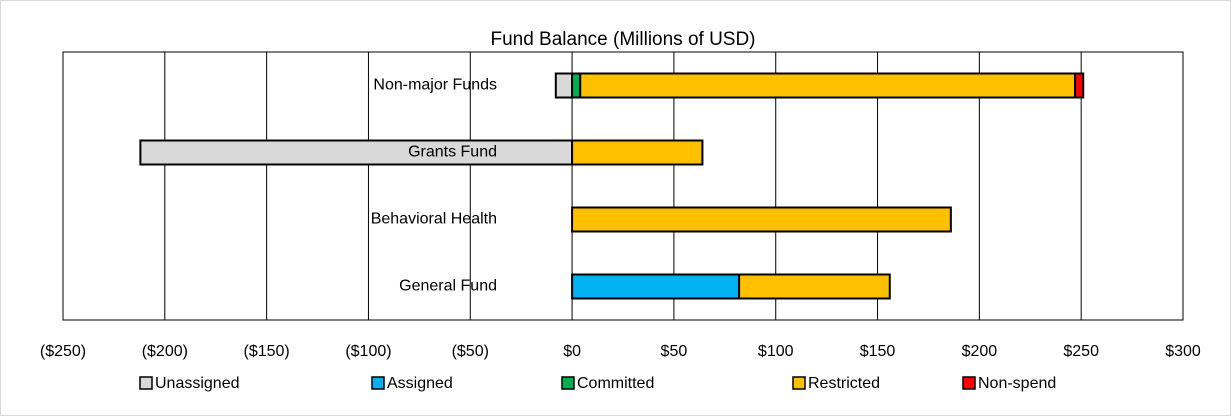 The width and height of the screenshot is (1231, 416). I want to click on category-label: General Fund, so click(448, 286).